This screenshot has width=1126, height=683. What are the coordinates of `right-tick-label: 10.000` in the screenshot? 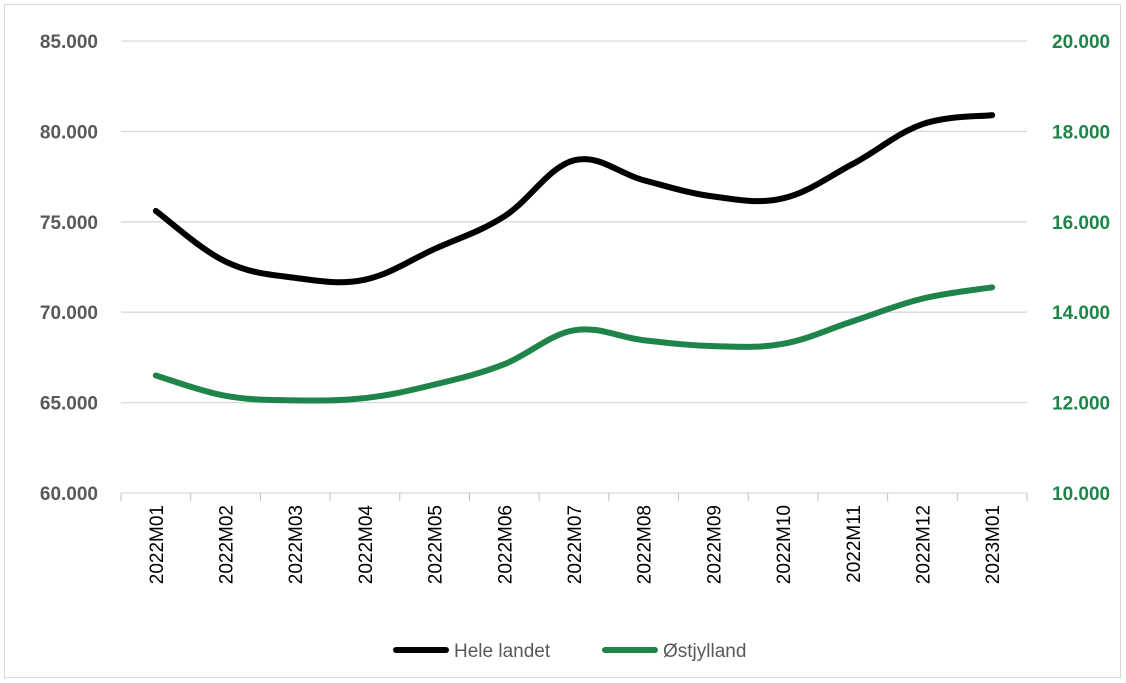 It's located at (1081, 494).